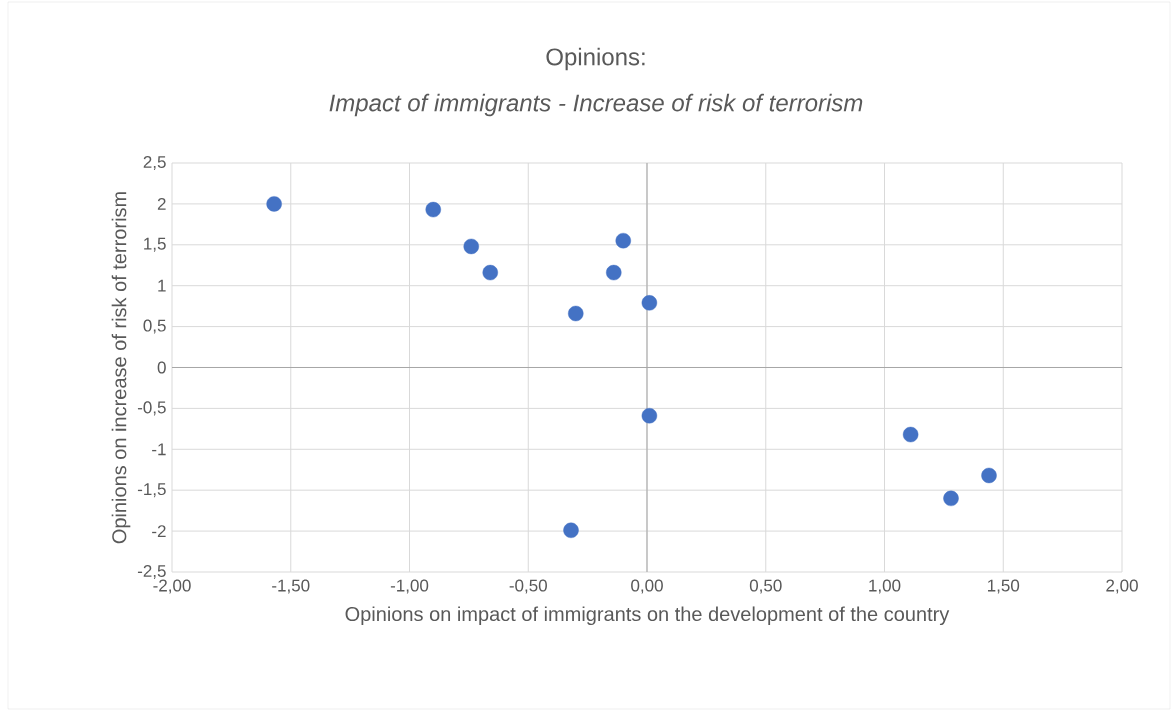 The height and width of the screenshot is (711, 1172). What do you see at coordinates (162, 285) in the screenshot?
I see `y-tick-label: 1` at bounding box center [162, 285].